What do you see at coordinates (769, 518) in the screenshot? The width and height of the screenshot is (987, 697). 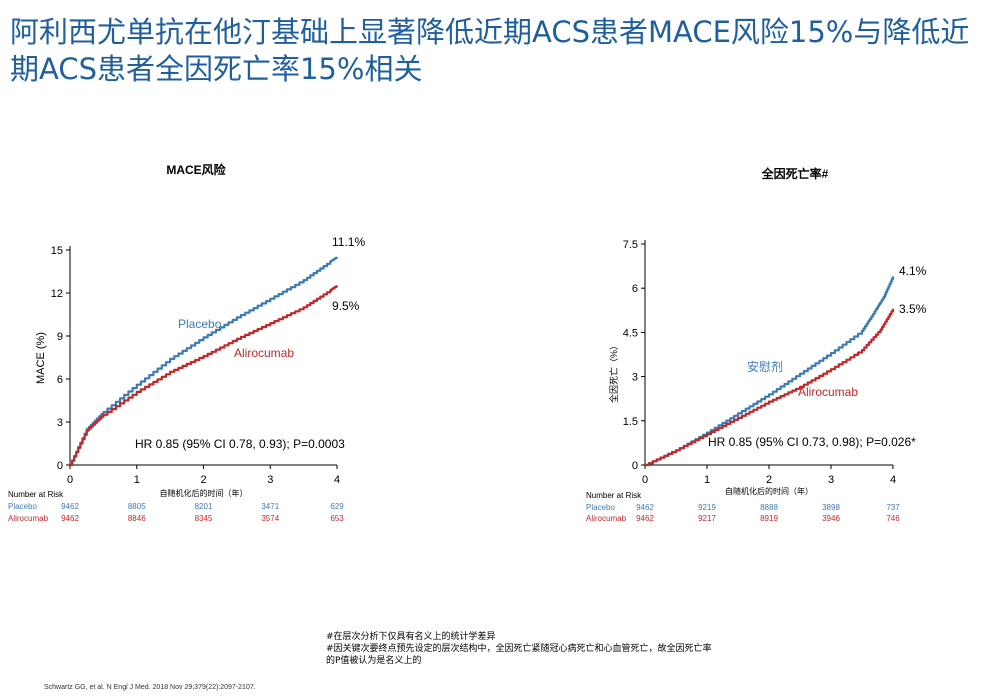 I see `risk-value: 8919` at bounding box center [769, 518].